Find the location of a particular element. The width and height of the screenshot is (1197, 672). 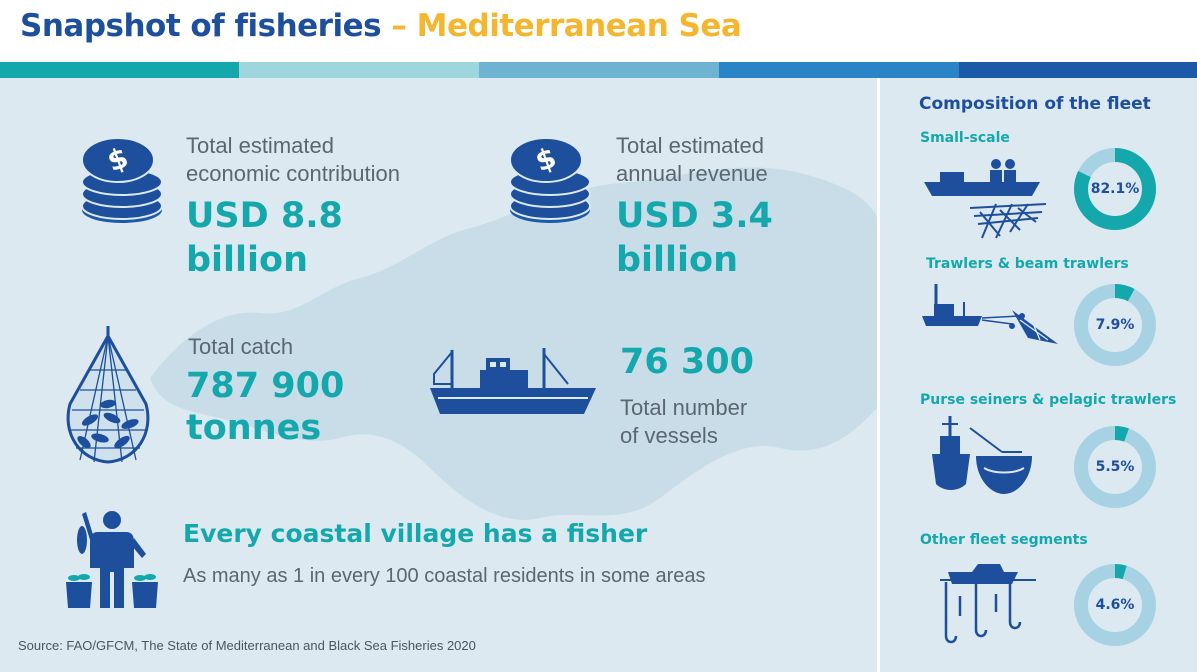

title-region: Mediterranean Sea is located at coordinates (579, 26).